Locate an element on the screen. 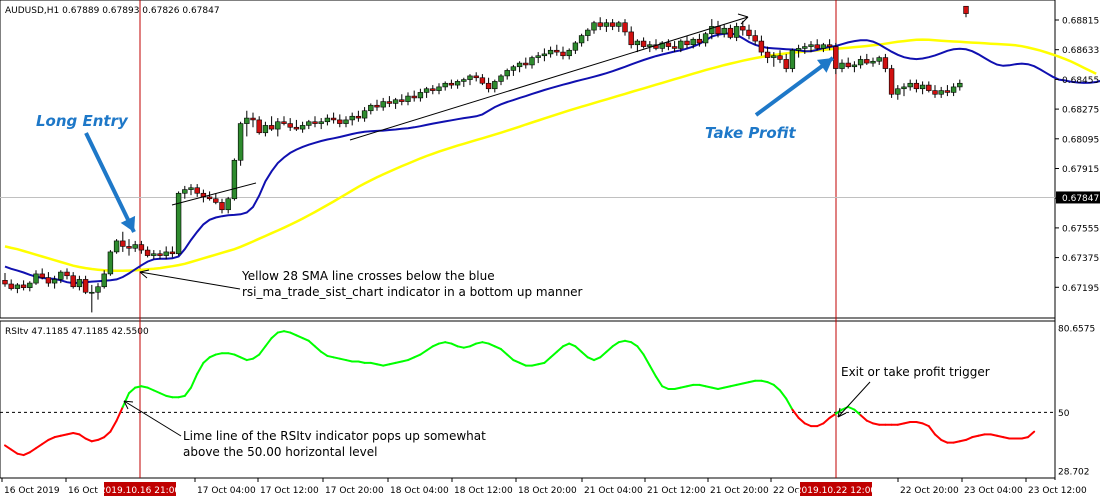 The height and width of the screenshot is (500, 1100). rsi-pointer-arrowhead is located at coordinates (128, 405).